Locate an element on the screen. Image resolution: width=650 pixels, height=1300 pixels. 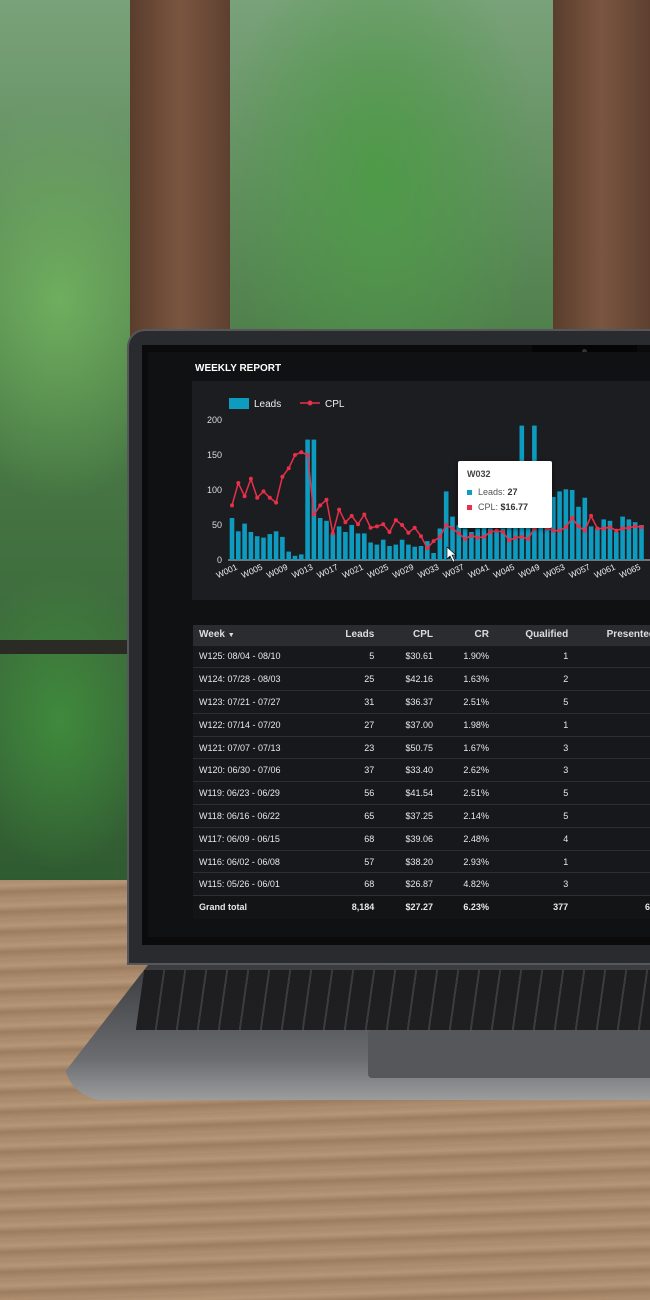
col-leads: Leads is located at coordinates (352, 635).